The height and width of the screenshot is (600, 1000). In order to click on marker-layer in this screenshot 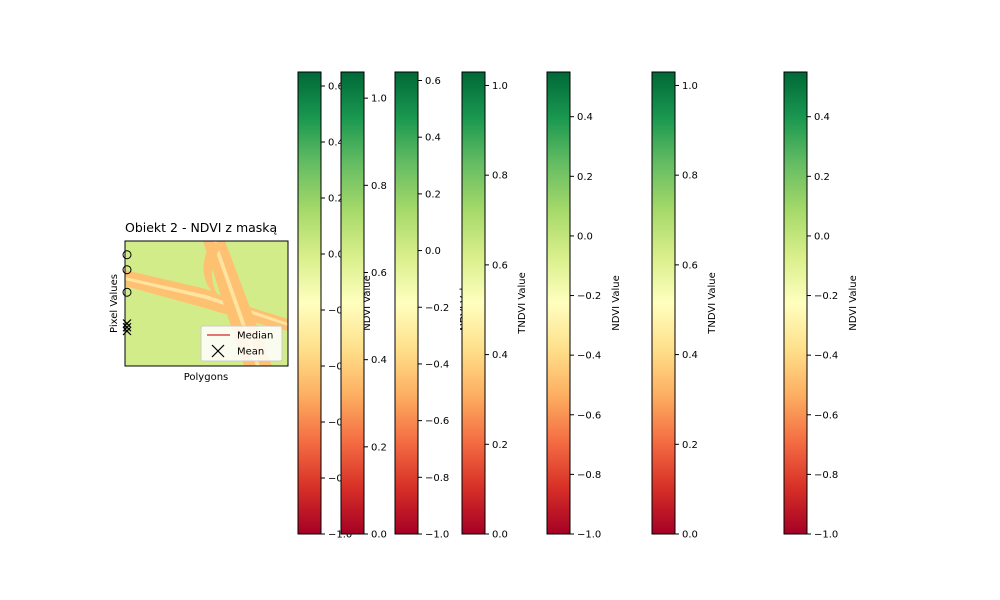, I will do `click(127, 293)`.